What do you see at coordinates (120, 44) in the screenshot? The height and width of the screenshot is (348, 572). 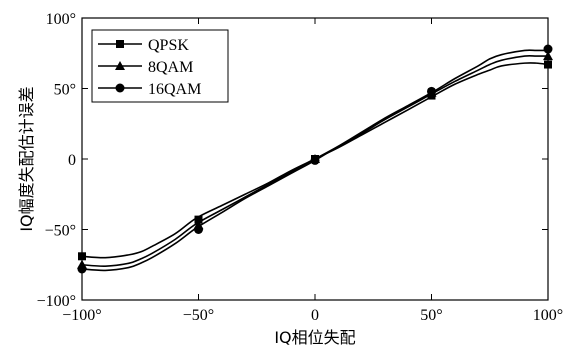 I see `legend-marker-qpsk` at bounding box center [120, 44].